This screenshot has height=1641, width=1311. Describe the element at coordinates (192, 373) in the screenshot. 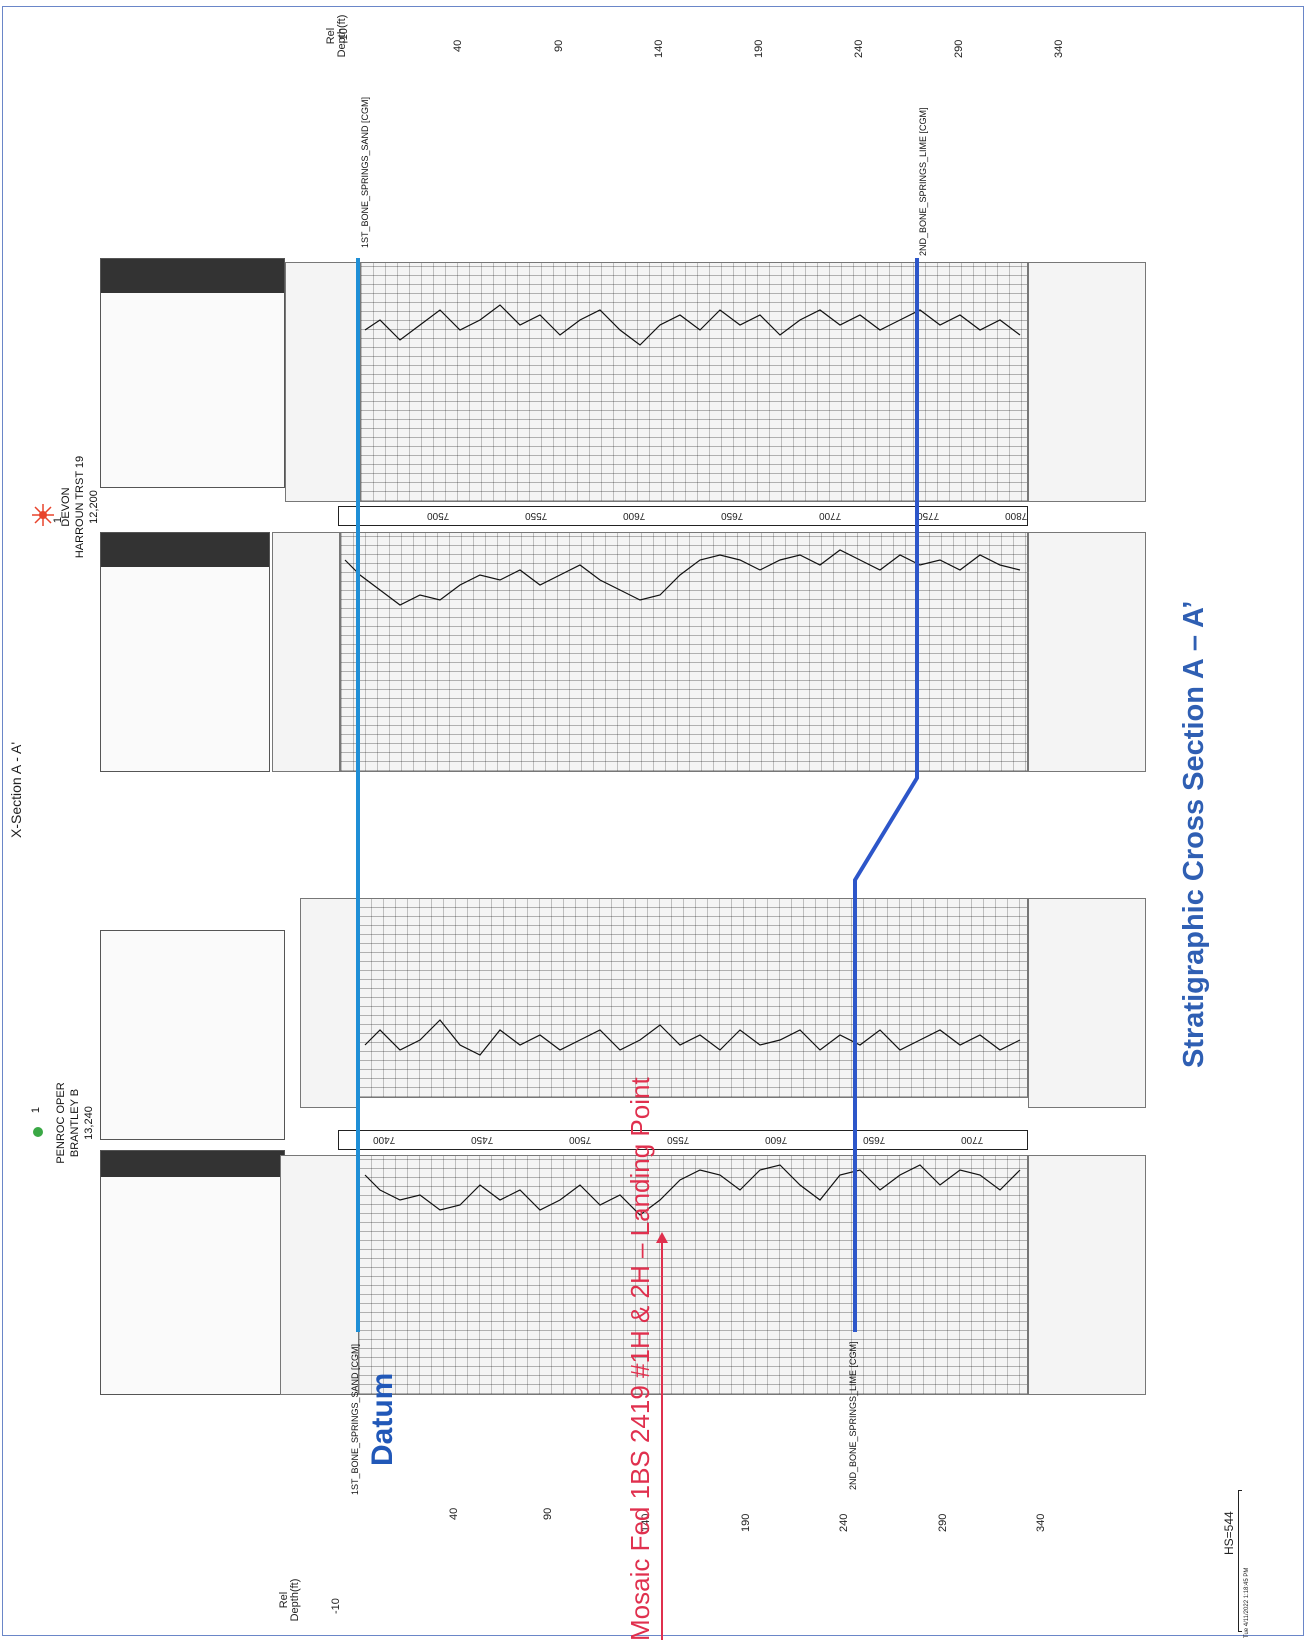

I see `well2-second-header` at that location.